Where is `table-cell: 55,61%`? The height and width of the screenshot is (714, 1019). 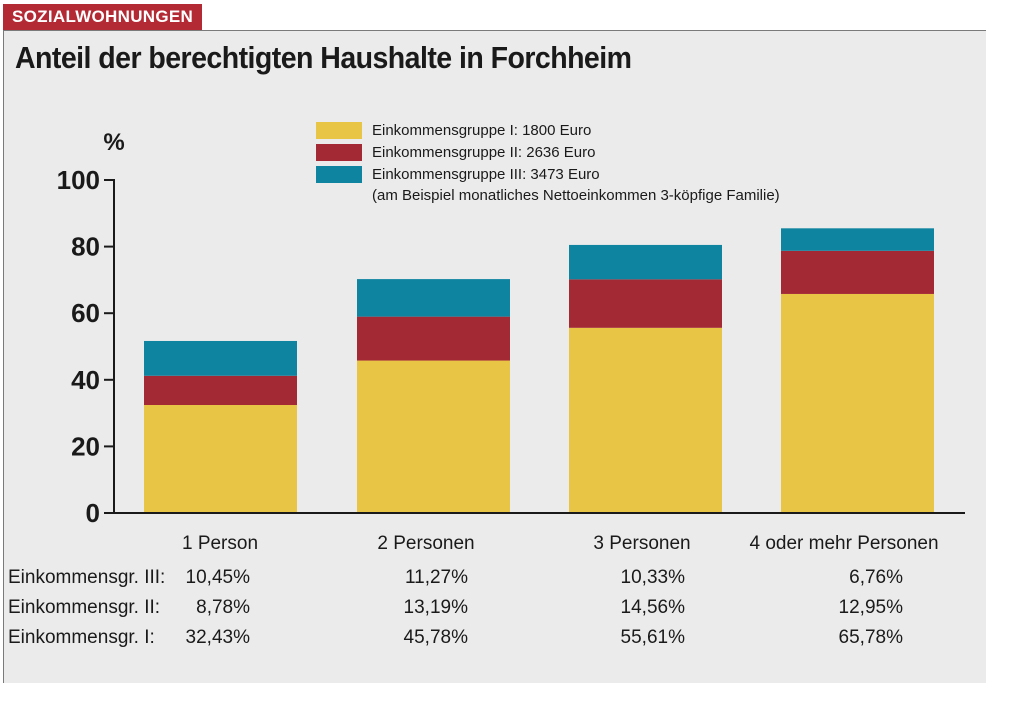 table-cell: 55,61% is located at coordinates (652, 637).